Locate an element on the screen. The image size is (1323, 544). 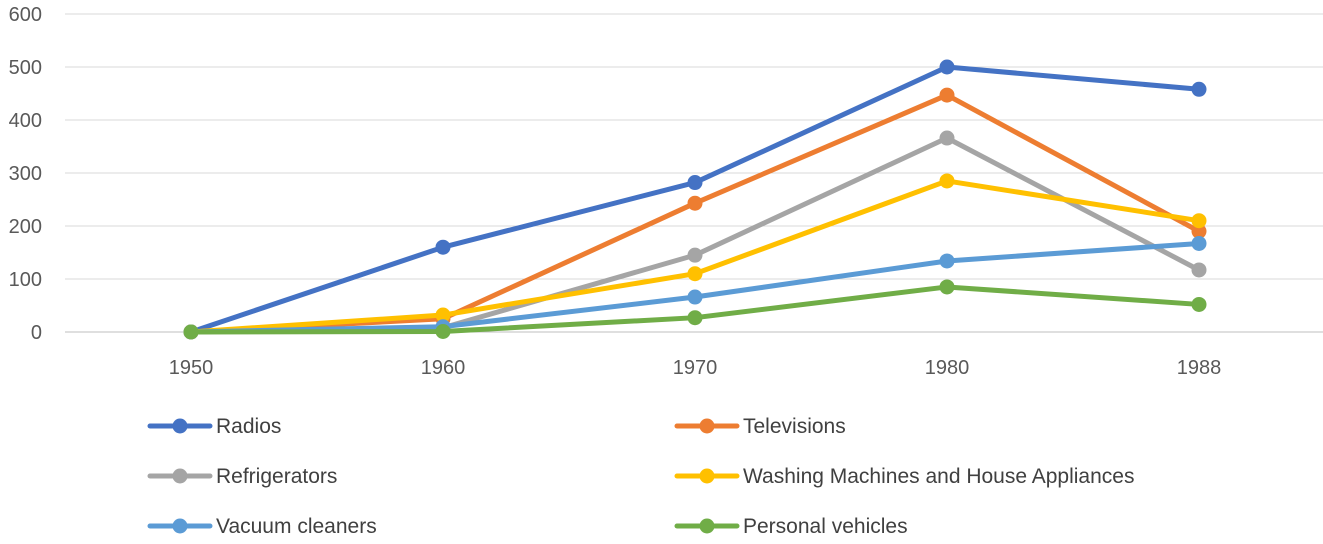
legend-item: Vacuum cleaners is located at coordinates (262, 526).